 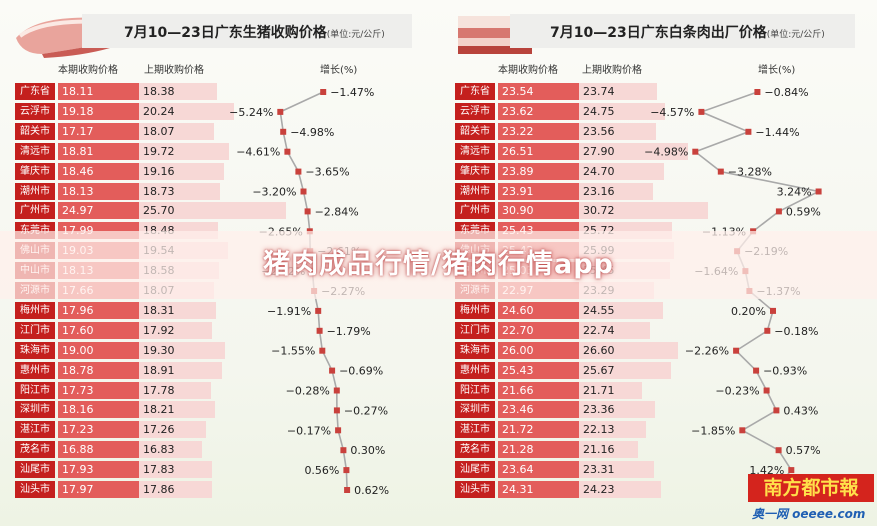 I want to click on bar-previous: 24.70, so click(x=621, y=171).